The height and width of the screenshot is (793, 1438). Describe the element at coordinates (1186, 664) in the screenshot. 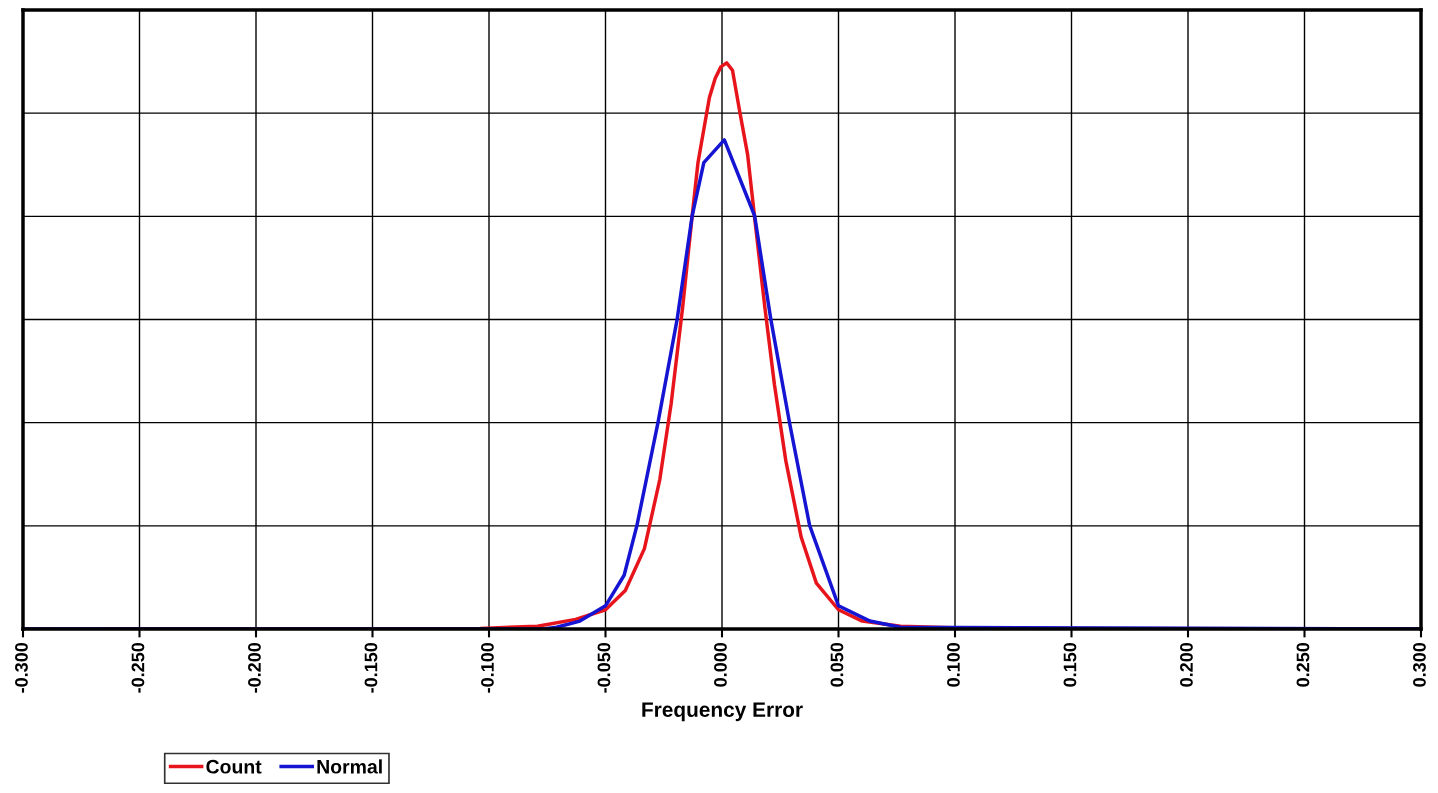

I see `x-tick-label: 0.200` at that location.